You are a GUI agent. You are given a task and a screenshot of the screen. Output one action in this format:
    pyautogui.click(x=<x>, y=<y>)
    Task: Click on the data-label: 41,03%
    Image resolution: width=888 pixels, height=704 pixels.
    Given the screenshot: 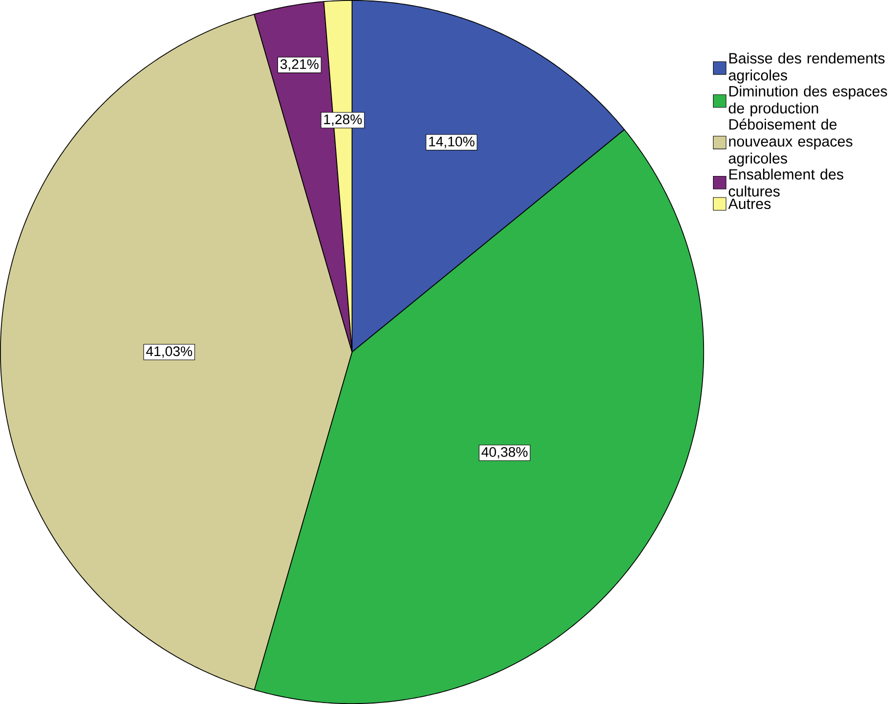 What is the action you would take?
    pyautogui.click(x=169, y=352)
    